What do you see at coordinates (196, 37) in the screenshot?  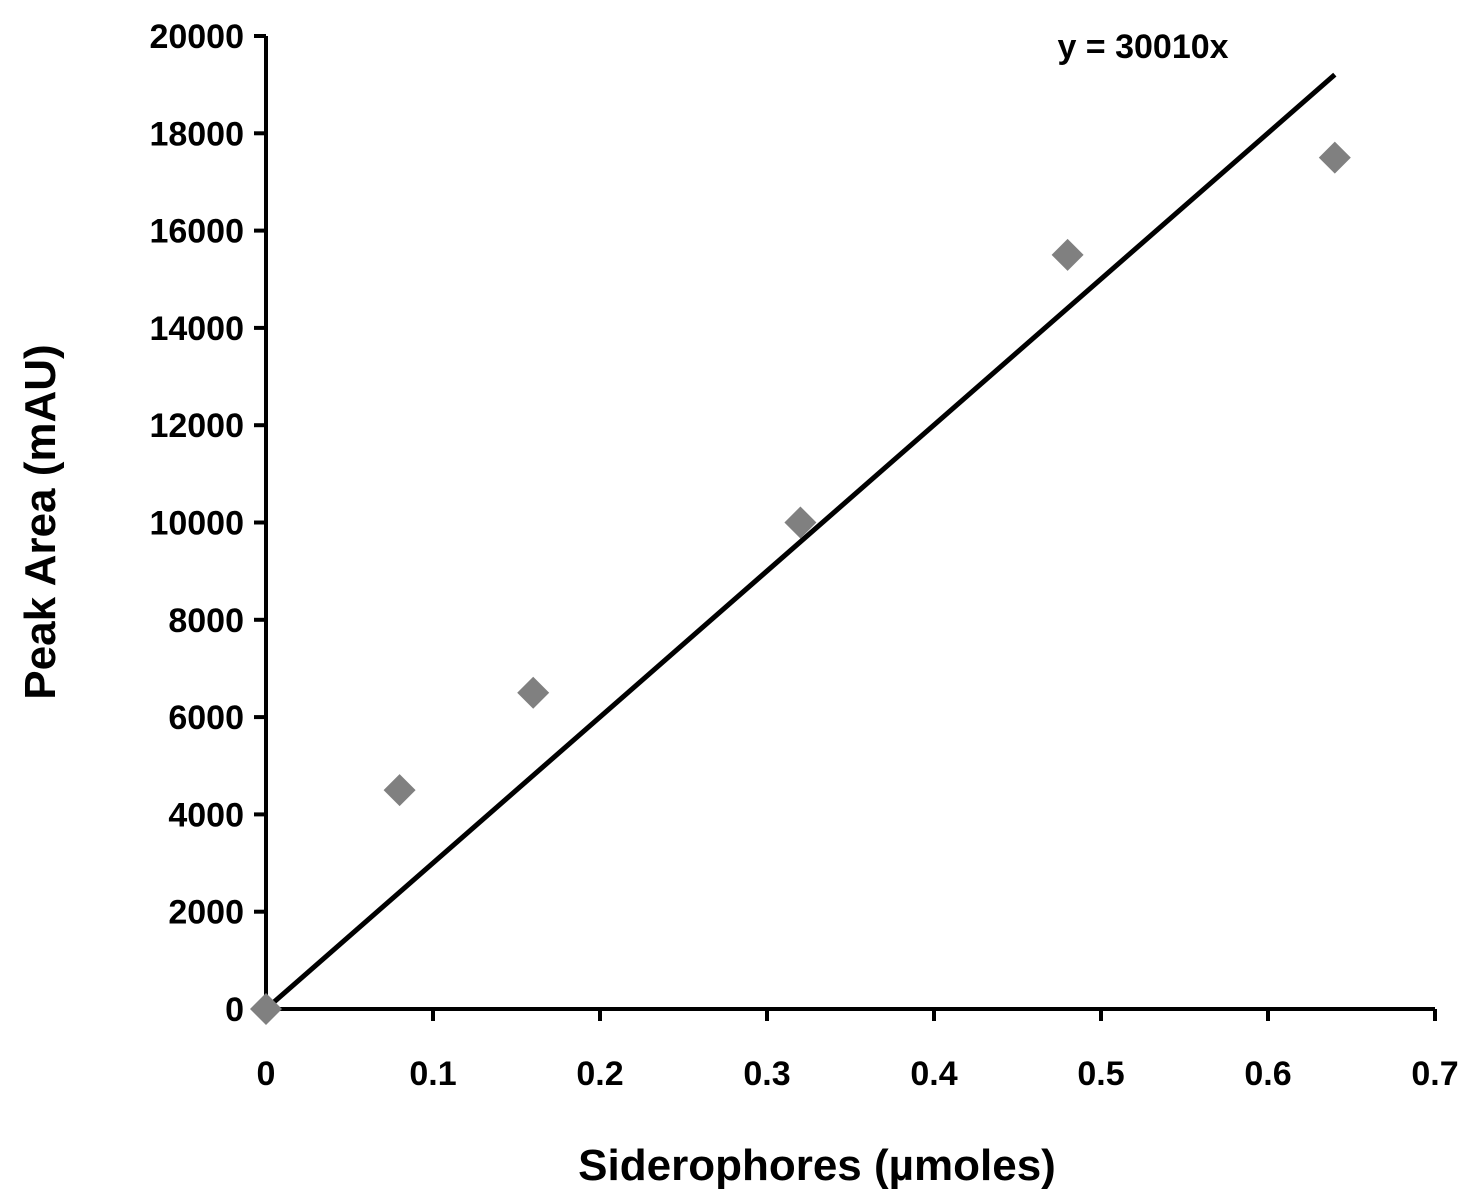 I see `y-tick-label: 20000` at bounding box center [196, 37].